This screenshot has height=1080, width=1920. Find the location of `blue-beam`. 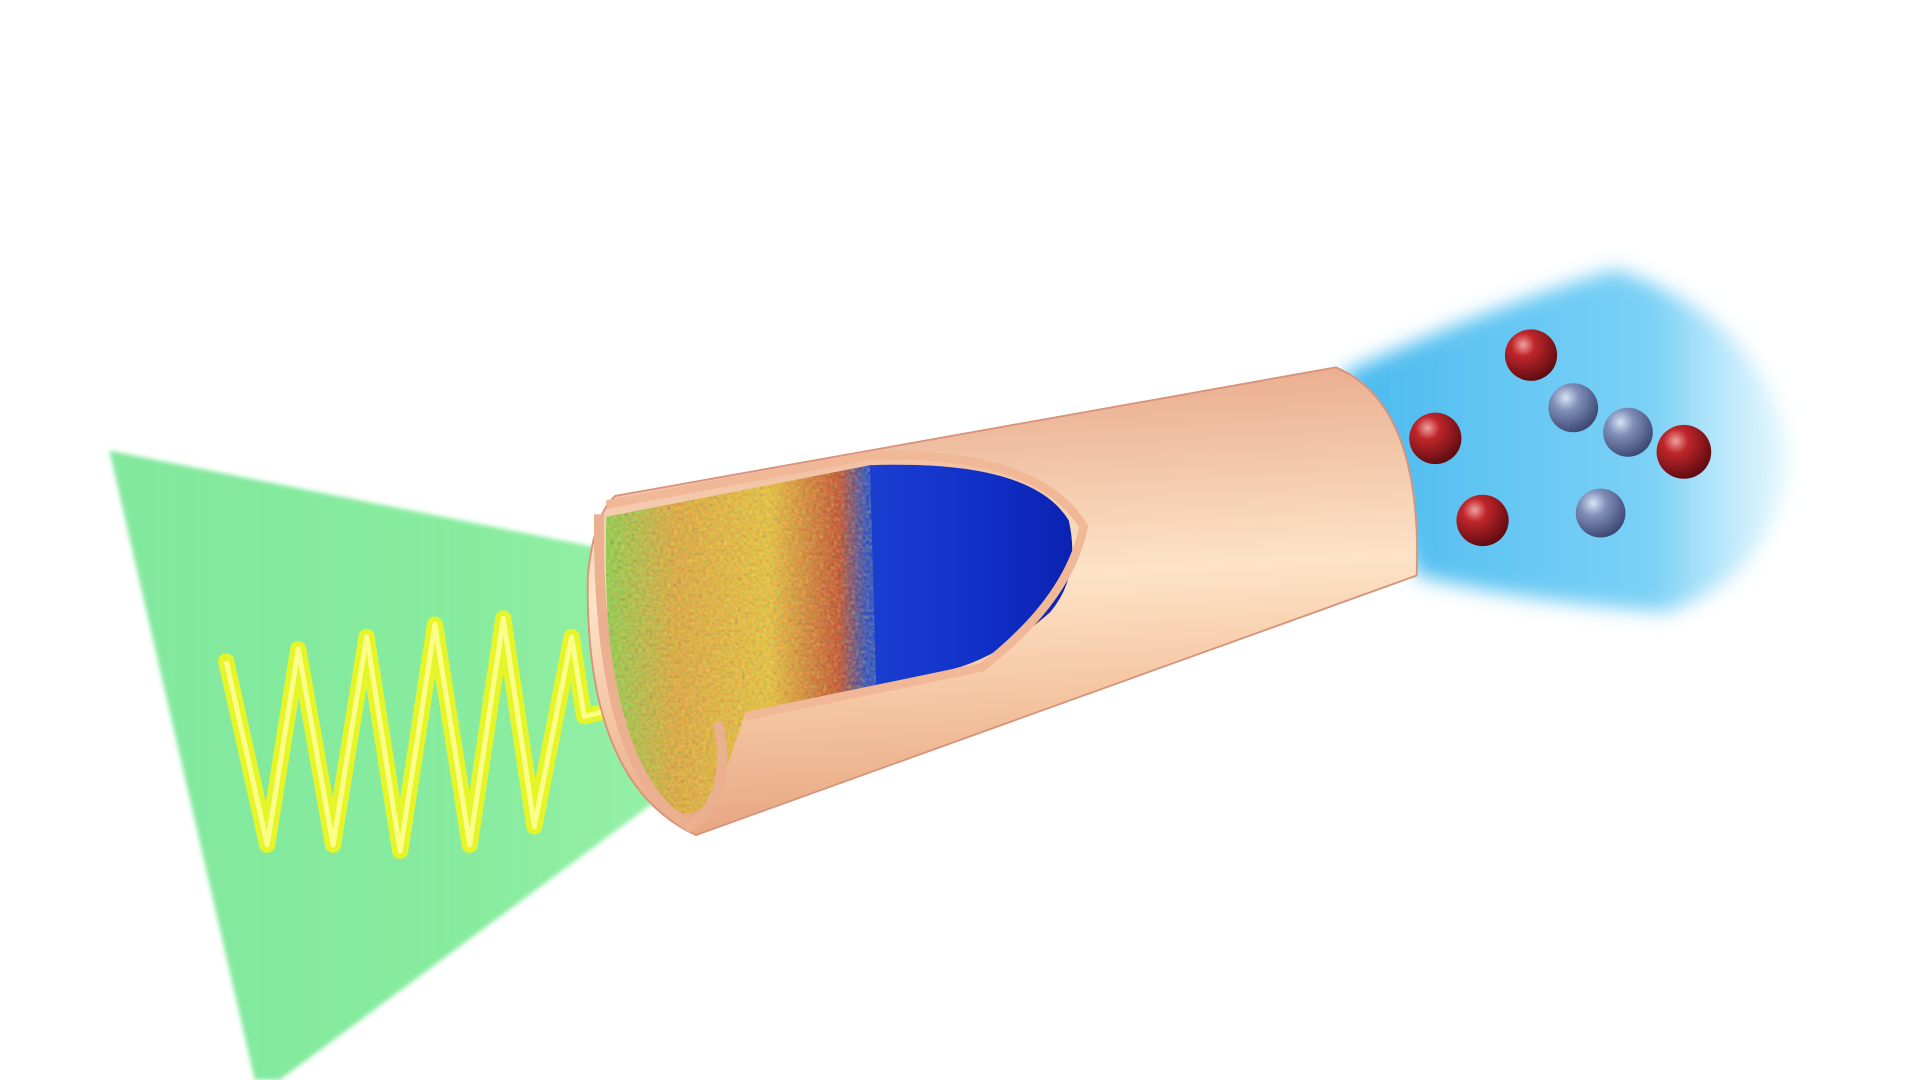

blue-beam is located at coordinates (1566, 441).